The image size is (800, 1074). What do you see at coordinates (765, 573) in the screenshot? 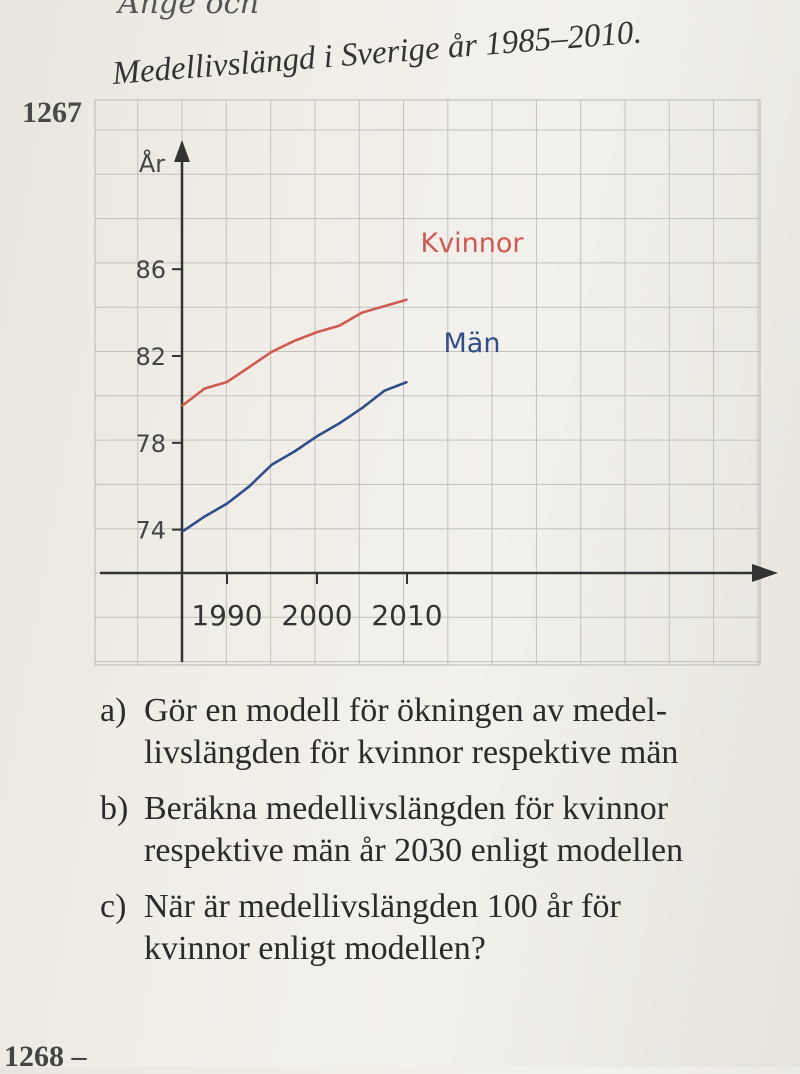
I see `x-axis-arrow-icon` at bounding box center [765, 573].